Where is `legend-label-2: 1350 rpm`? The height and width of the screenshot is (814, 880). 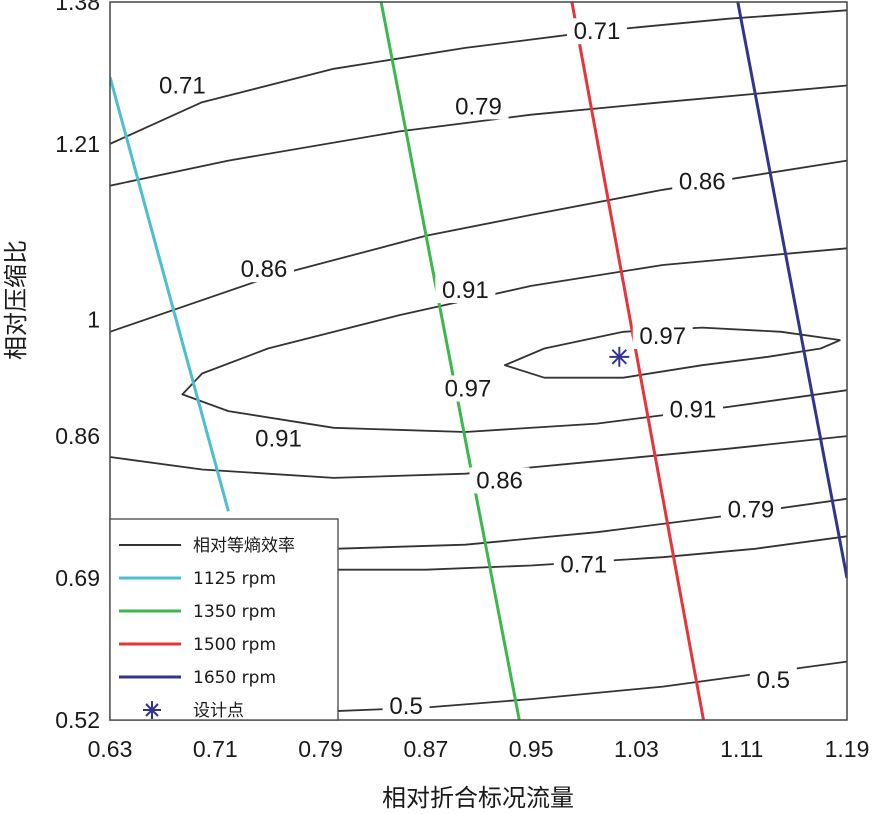 legend-label-2: 1350 rpm is located at coordinates (234, 612).